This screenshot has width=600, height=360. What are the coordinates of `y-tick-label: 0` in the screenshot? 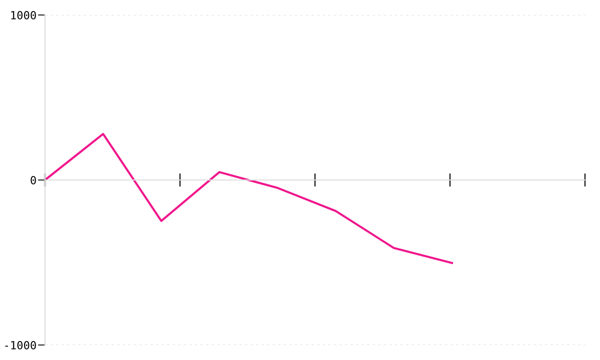 It's located at (33, 180).